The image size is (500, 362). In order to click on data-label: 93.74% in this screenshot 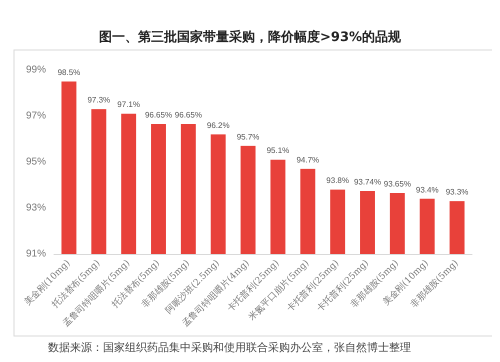, I will do `click(368, 181)`.